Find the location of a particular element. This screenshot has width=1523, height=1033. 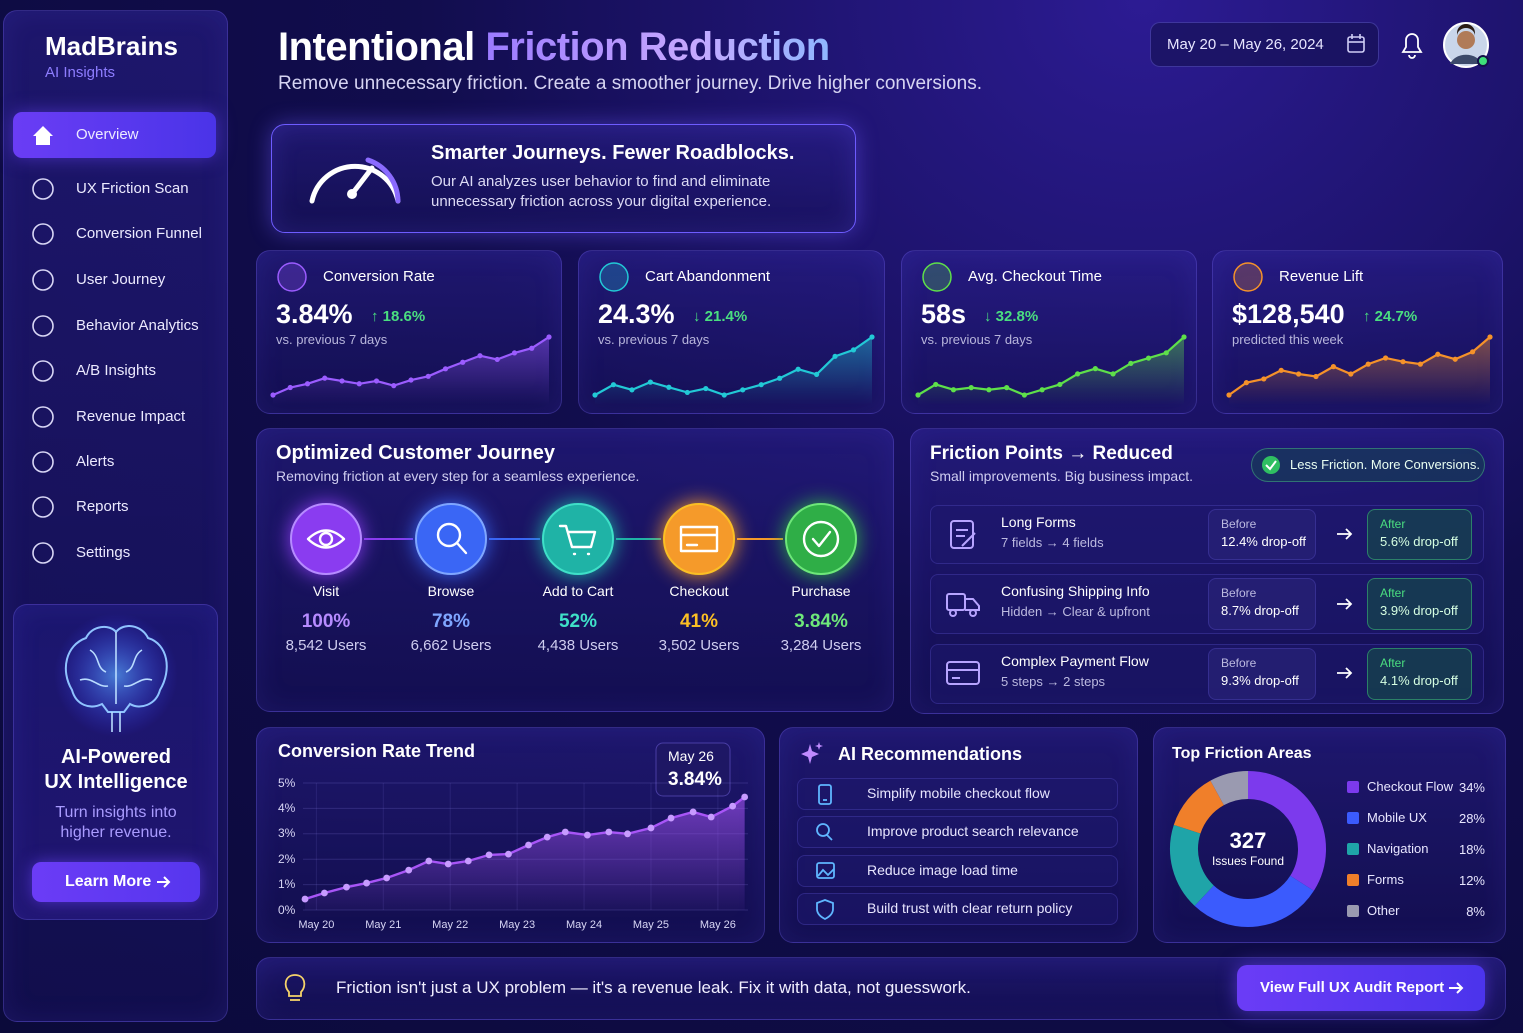

learn-more-button is located at coordinates (116, 882).